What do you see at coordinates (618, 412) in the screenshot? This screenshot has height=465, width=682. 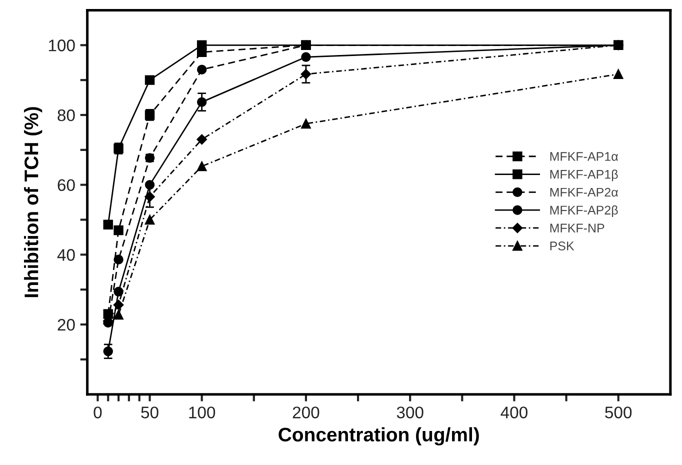 I see `x-tick-label: 500` at bounding box center [618, 412].